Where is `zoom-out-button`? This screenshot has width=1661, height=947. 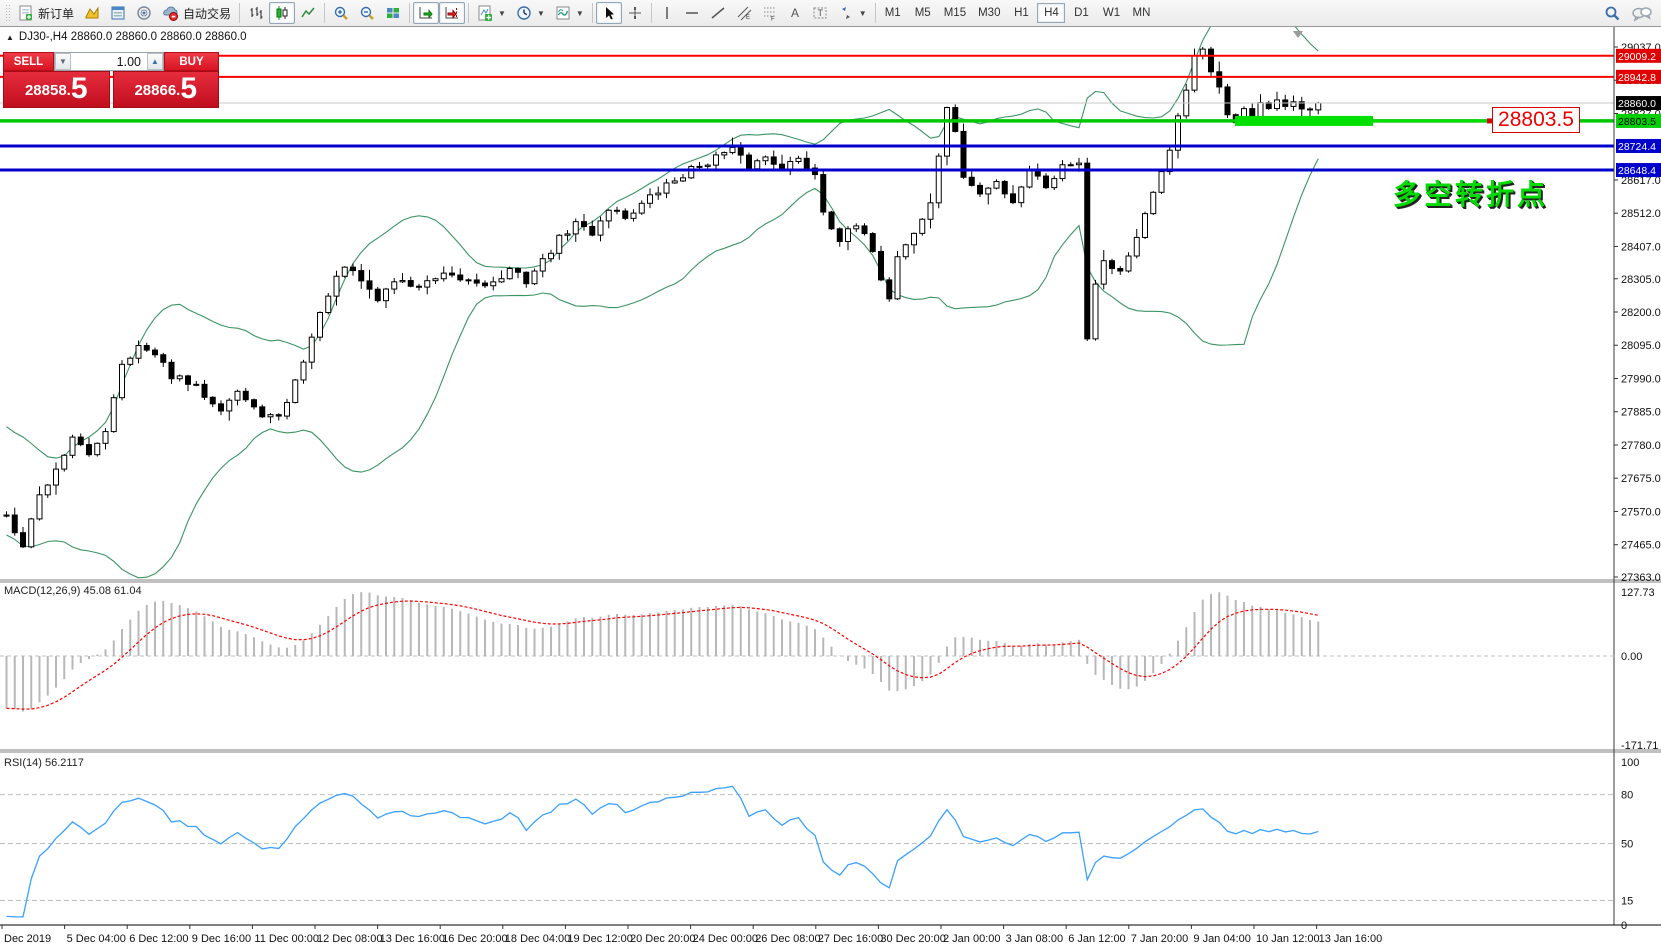
zoom-out-button is located at coordinates (367, 13).